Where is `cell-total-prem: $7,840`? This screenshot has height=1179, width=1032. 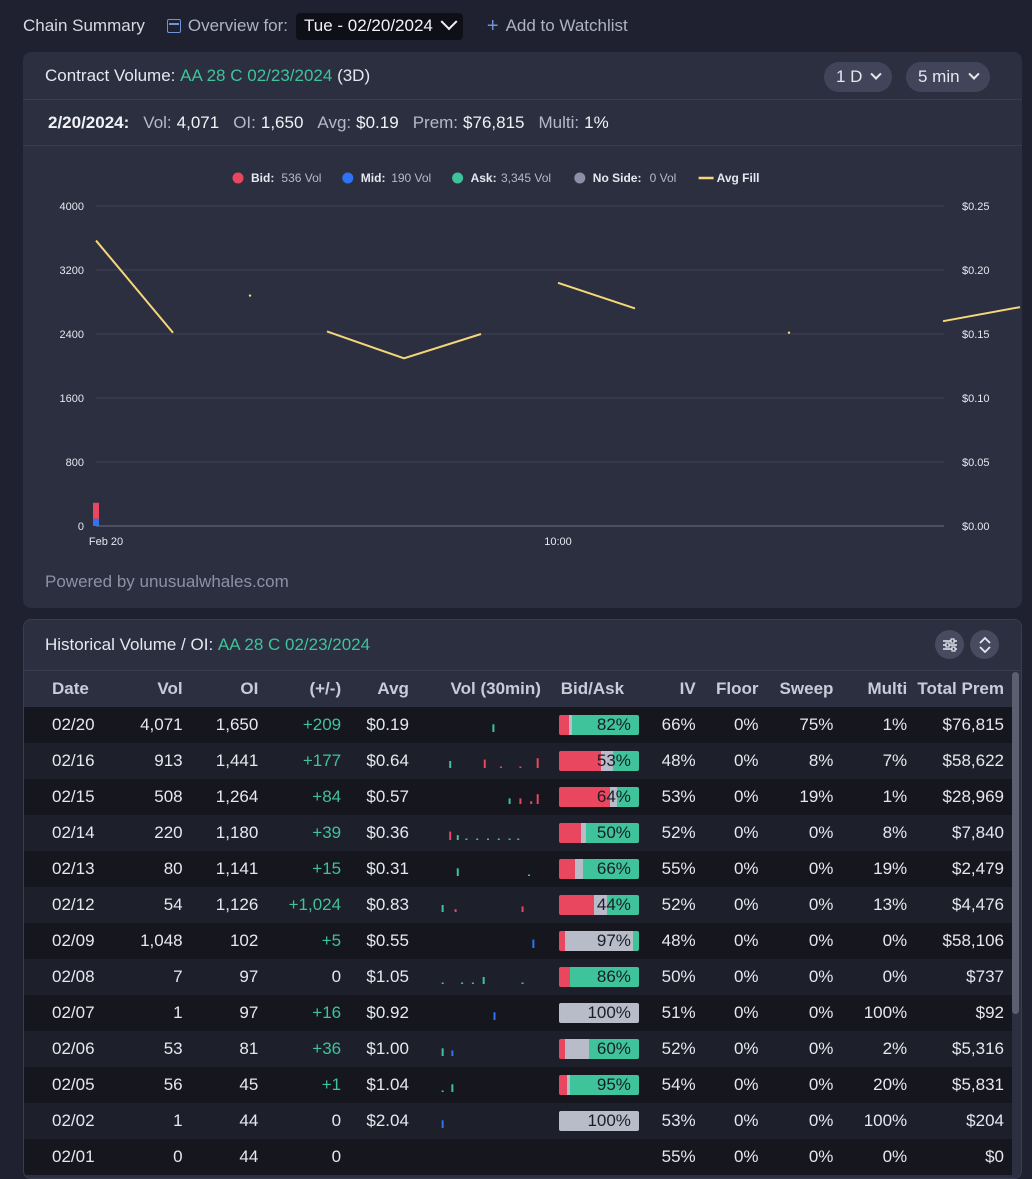
cell-total-prem: $7,840 is located at coordinates (963, 833).